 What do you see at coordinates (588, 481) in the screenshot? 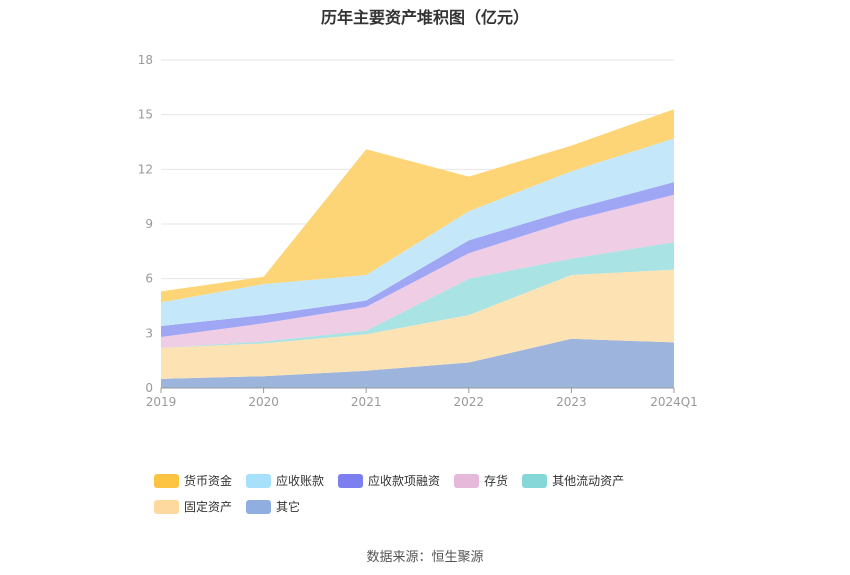
I see `legend-label: 其他流动资产` at bounding box center [588, 481].